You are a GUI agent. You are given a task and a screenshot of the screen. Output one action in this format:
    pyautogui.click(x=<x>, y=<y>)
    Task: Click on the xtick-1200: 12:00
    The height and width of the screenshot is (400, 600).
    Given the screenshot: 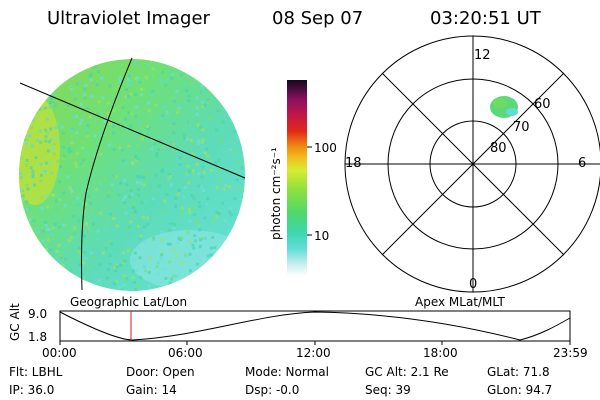 What is the action you would take?
    pyautogui.click(x=313, y=353)
    